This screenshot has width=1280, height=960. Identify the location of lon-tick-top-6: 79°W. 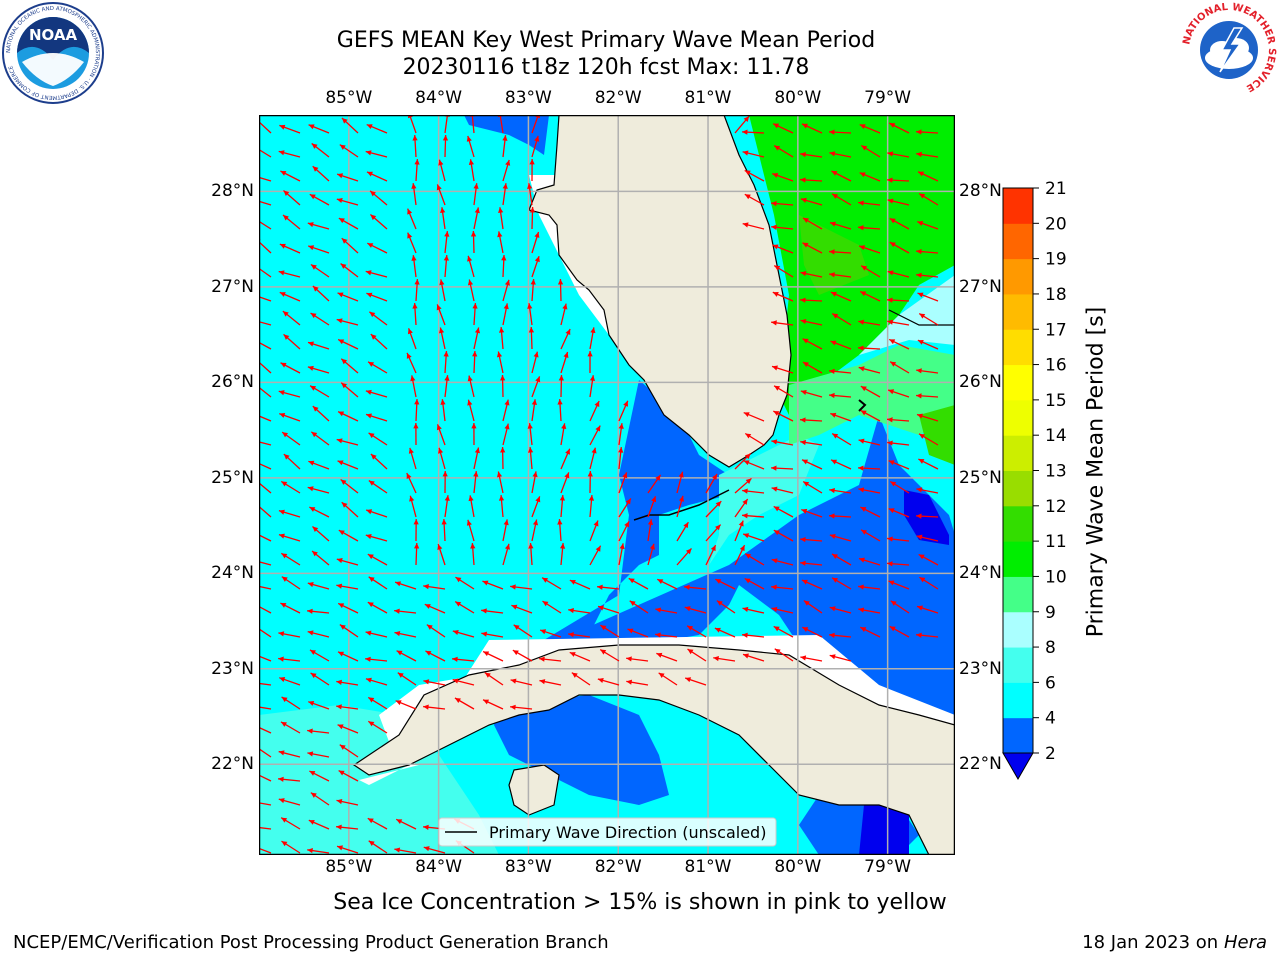
(888, 98).